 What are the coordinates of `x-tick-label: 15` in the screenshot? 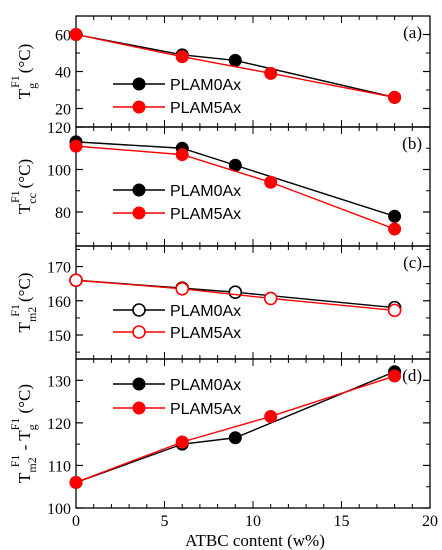 It's located at (342, 521).